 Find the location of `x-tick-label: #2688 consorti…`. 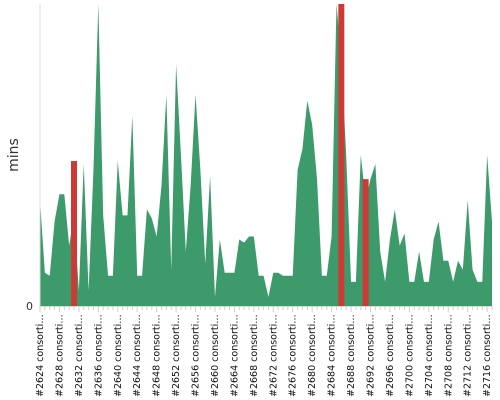

x-tick-label: #2688 consorti… is located at coordinates (351, 355).